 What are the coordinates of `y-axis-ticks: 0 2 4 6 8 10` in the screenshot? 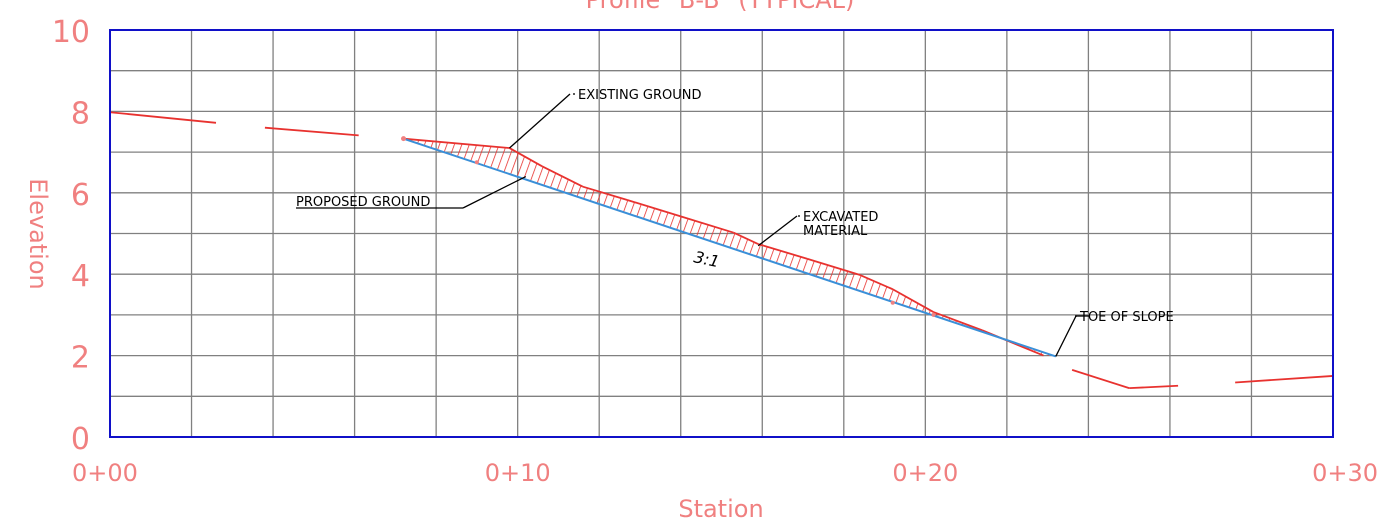 It's located at (71, 236).